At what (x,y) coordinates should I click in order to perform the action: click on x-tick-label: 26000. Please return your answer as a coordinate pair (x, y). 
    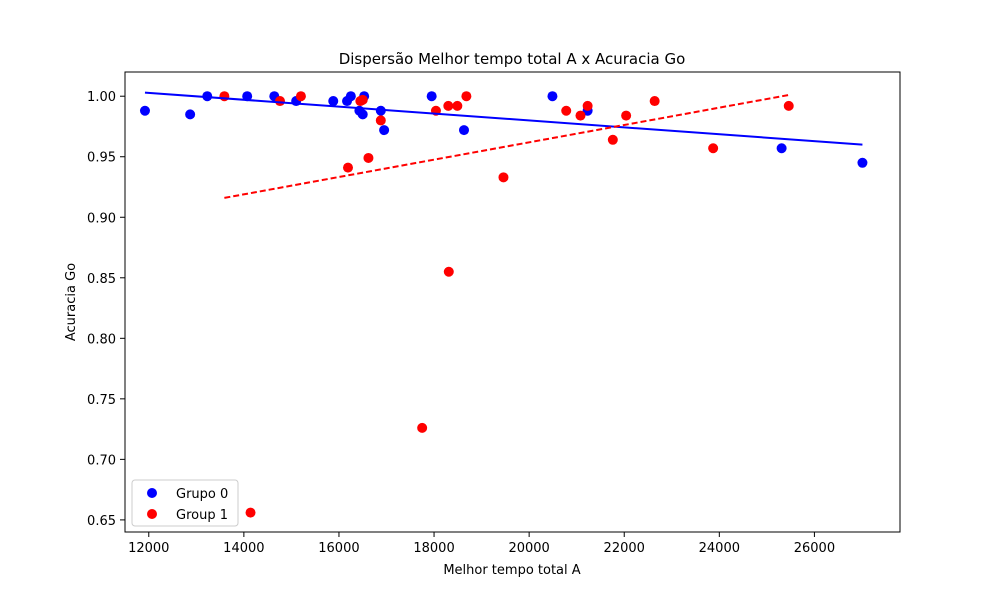
    Looking at the image, I should click on (814, 548).